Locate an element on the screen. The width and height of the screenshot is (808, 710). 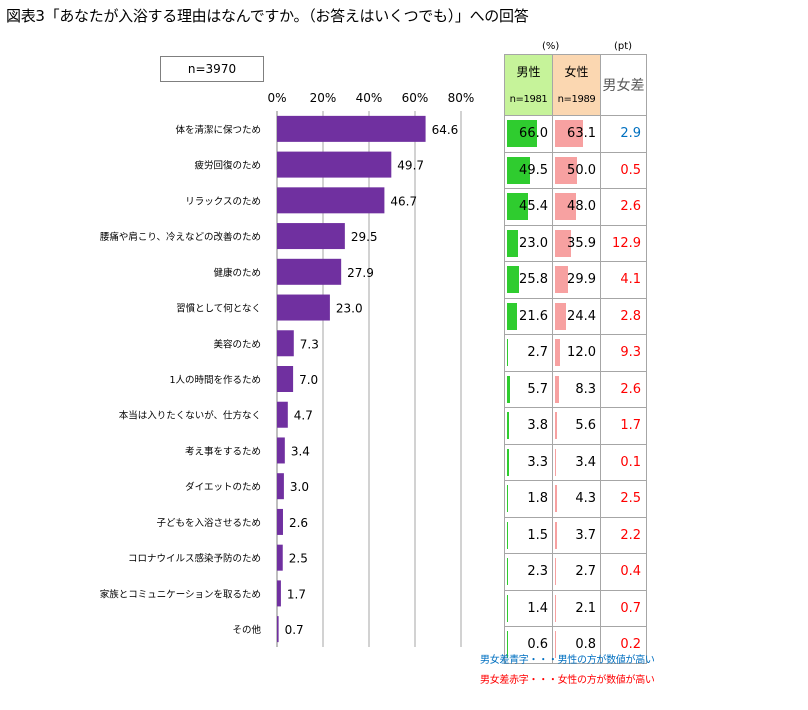
category-label: 疲労回復のため is located at coordinates (227, 166).